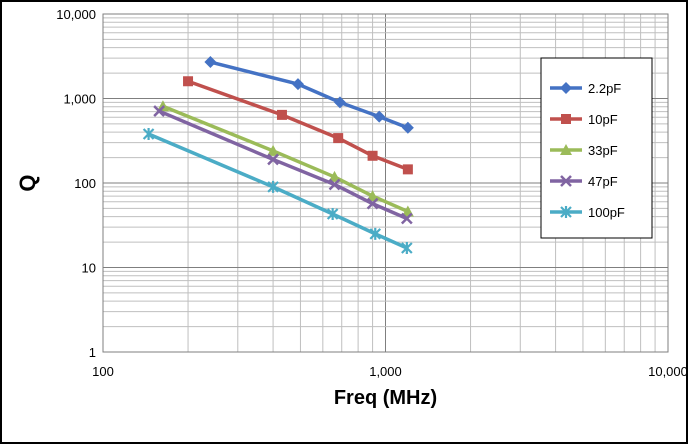  I want to click on y-tick-label: 100, so click(85, 183).